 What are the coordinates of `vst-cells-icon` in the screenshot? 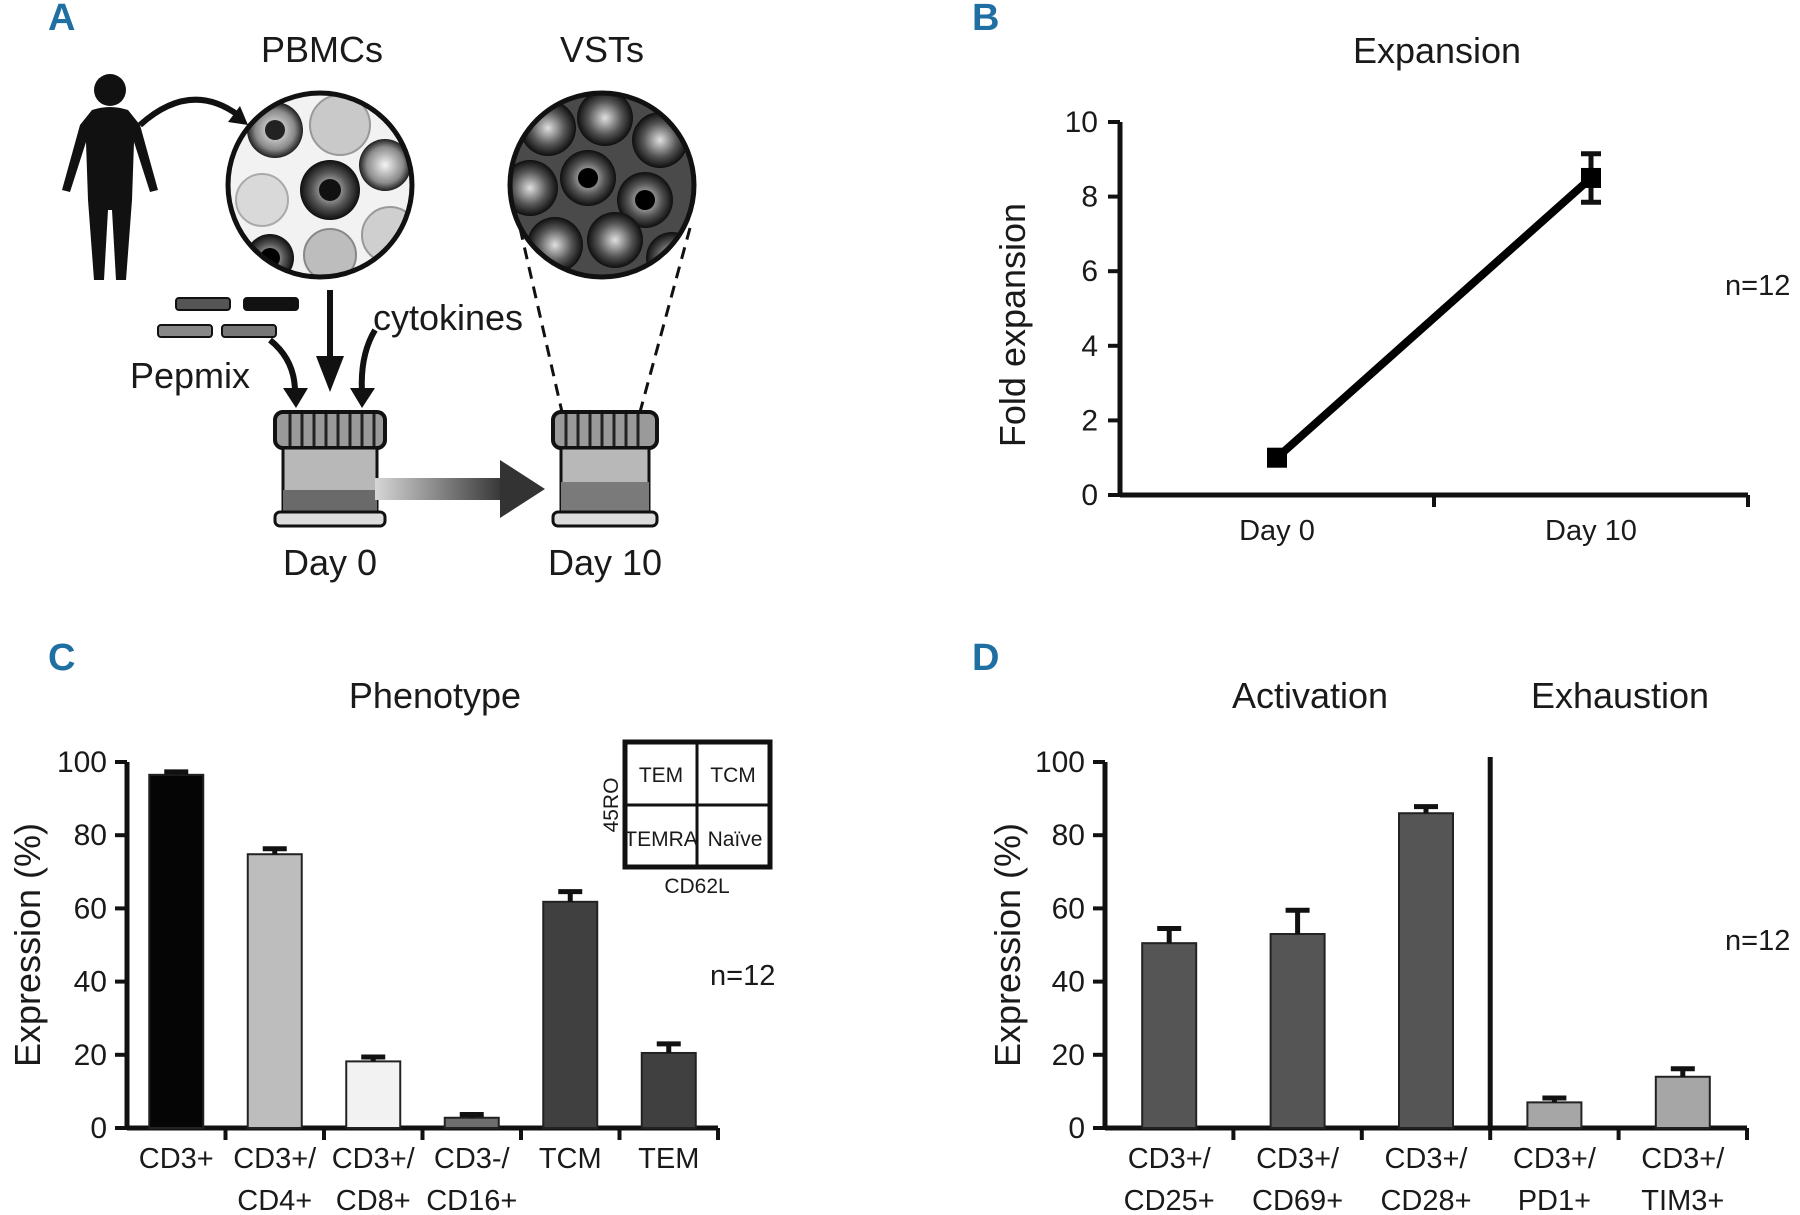 It's located at (602, 185).